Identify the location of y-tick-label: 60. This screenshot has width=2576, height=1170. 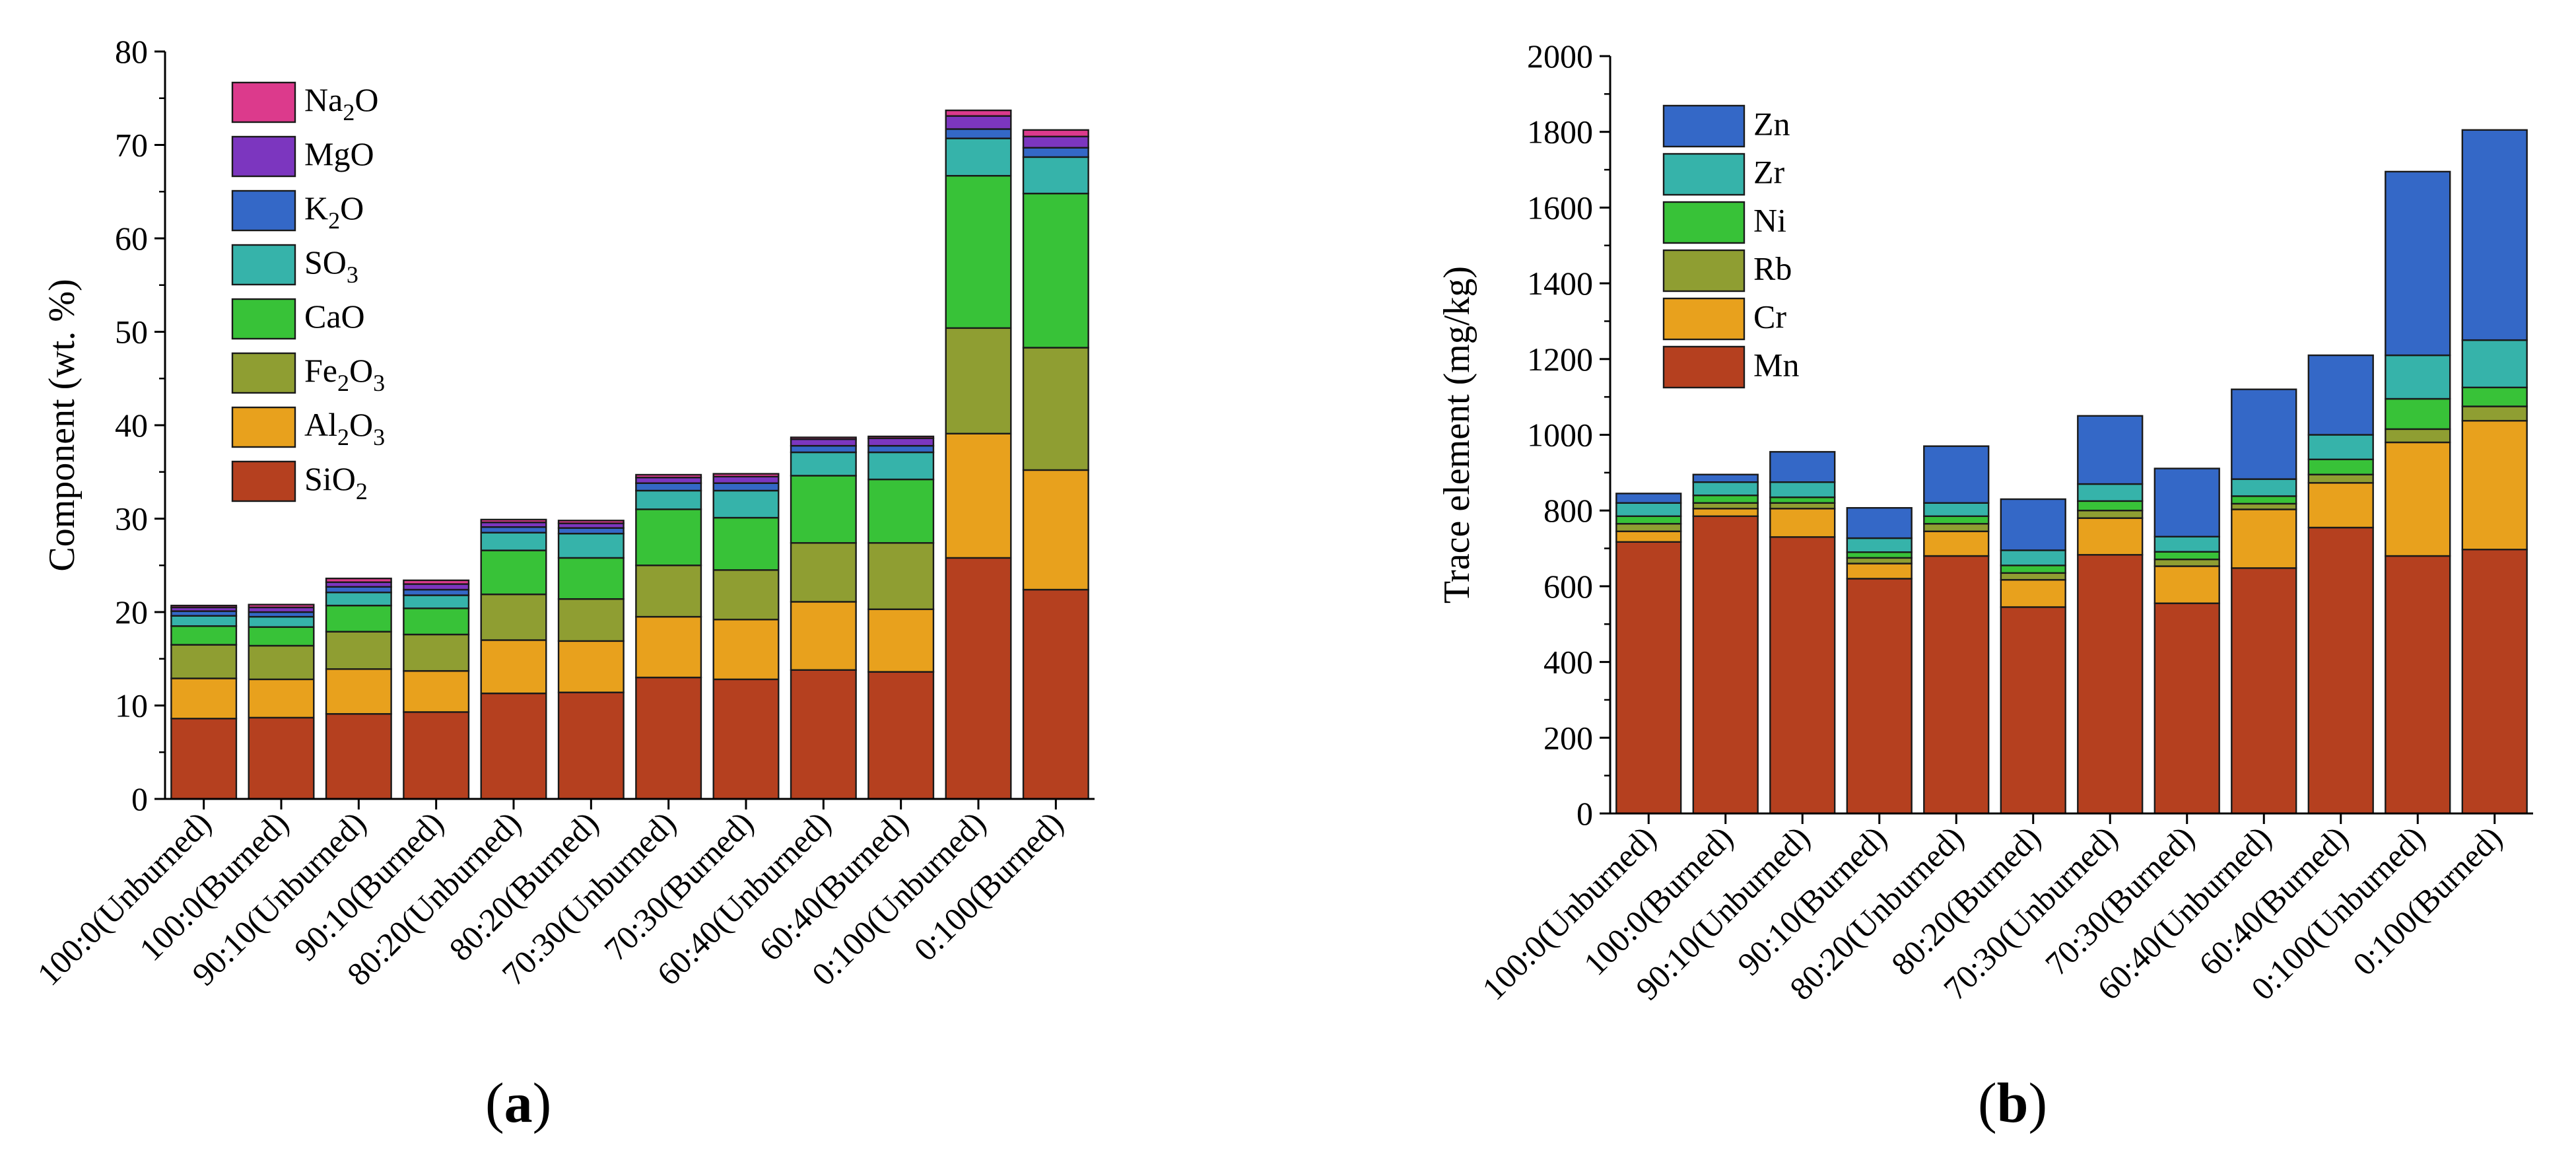
(131, 238).